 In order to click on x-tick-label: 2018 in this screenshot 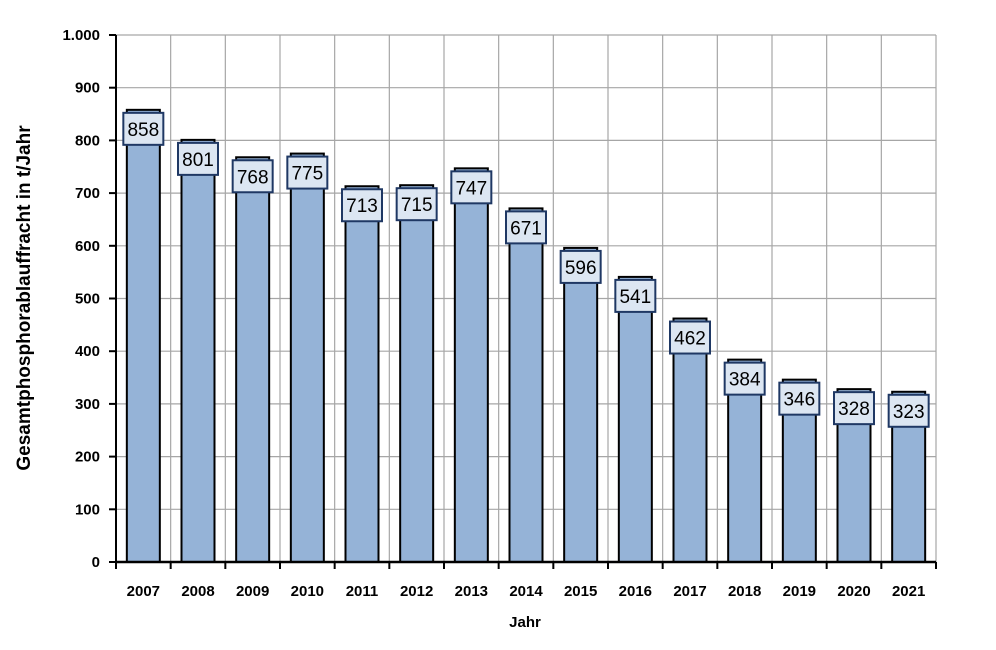, I will do `click(744, 591)`.